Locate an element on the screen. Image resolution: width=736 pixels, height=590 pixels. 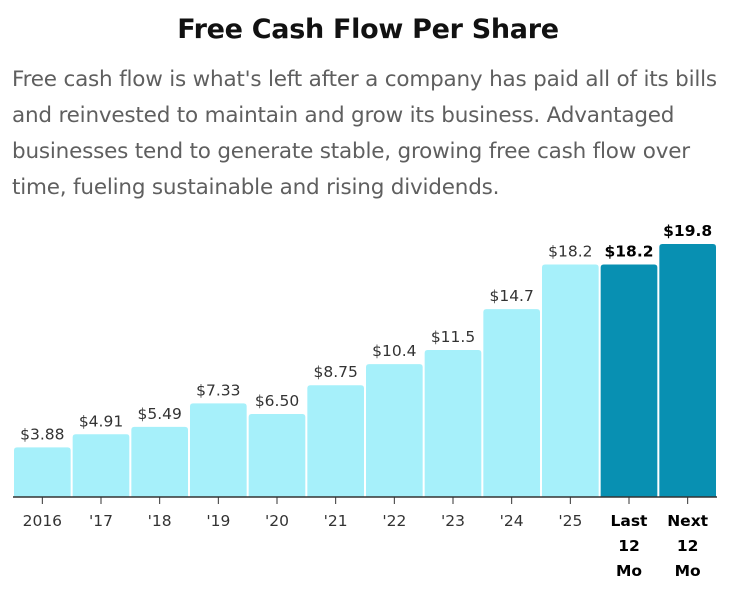
value-label-10: $18.2 is located at coordinates (628, 251).